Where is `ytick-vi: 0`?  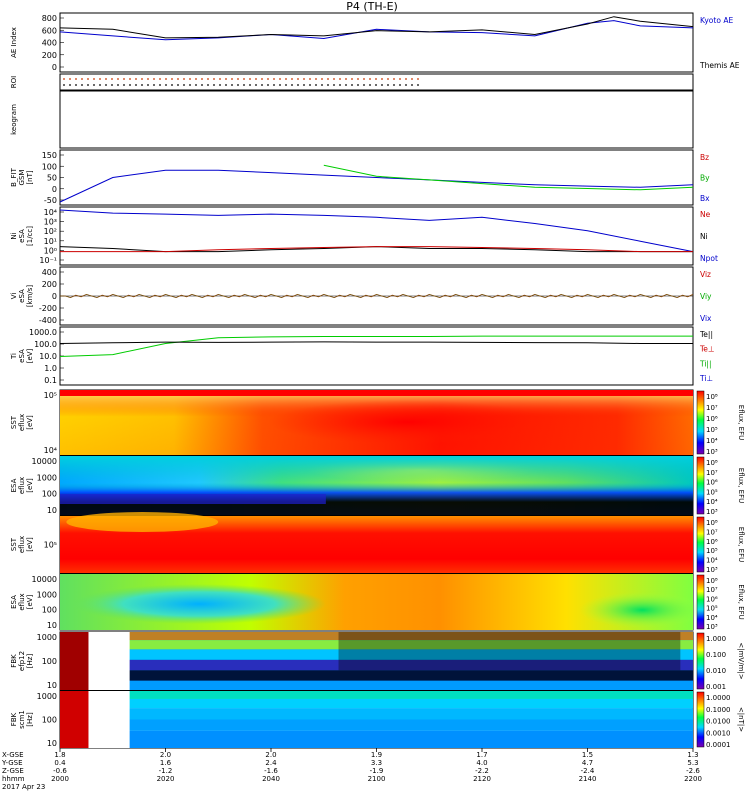
ytick-vi: 0 is located at coordinates (54, 296).